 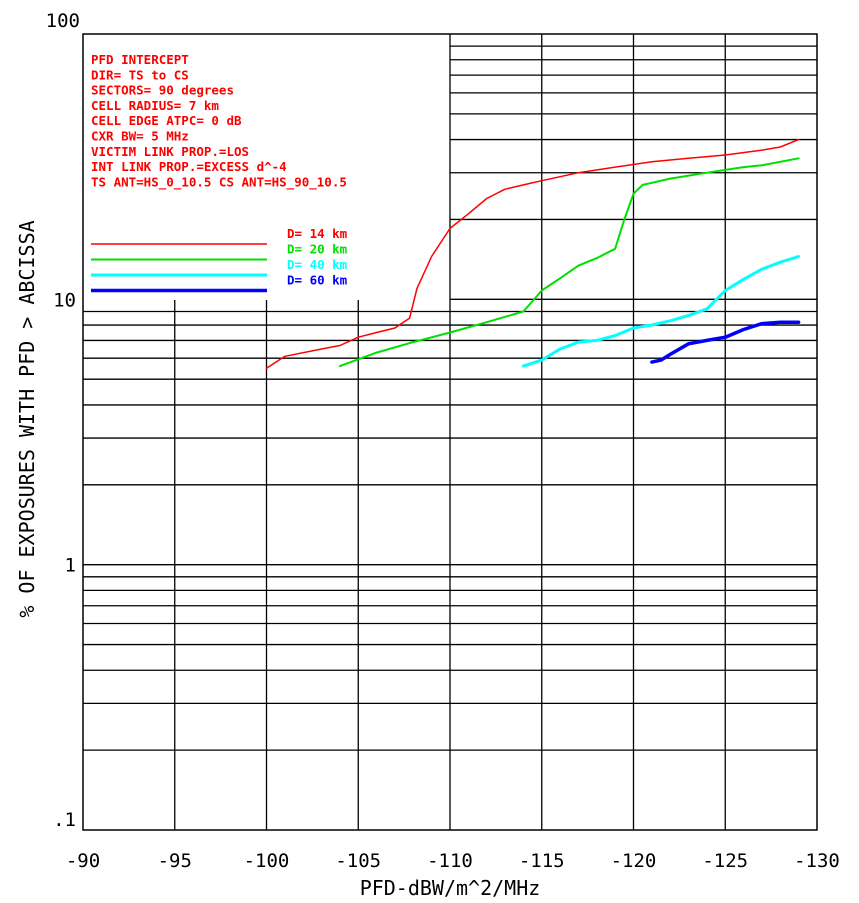 I want to click on x-tick-label: -110, so click(x=450, y=861).